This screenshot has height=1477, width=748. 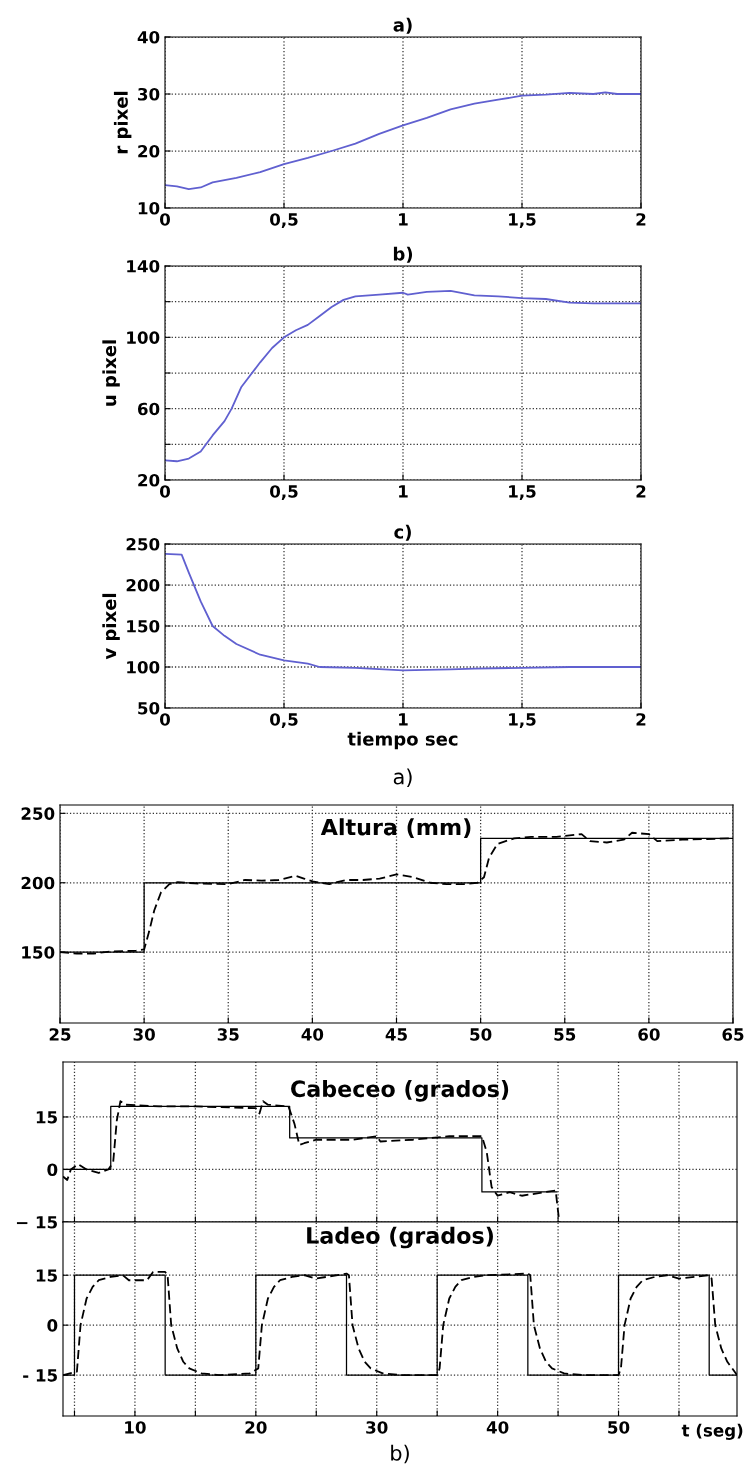 I want to click on chart-title: c), so click(x=402, y=532).